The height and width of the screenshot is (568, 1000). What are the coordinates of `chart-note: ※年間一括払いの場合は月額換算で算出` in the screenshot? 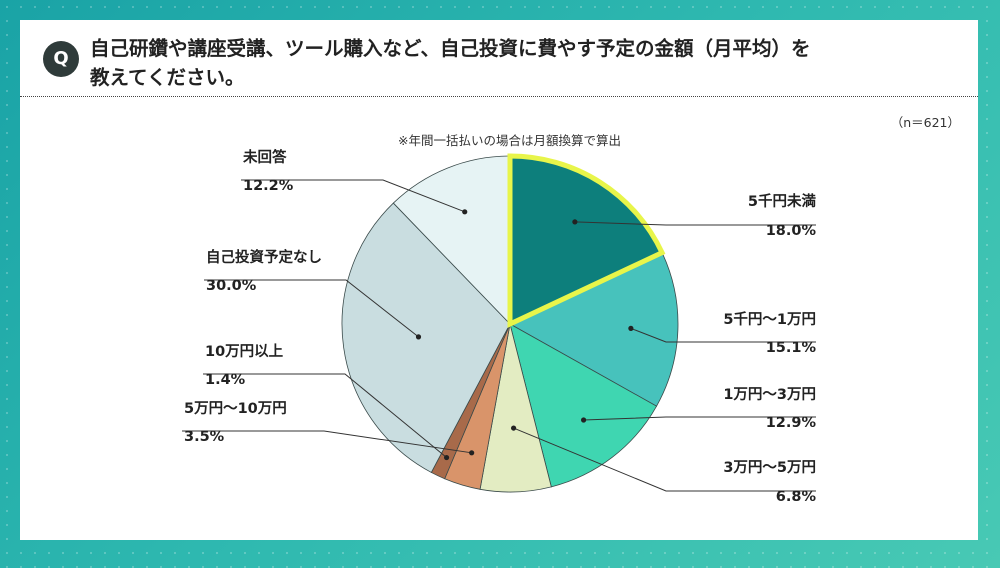 It's located at (509, 140).